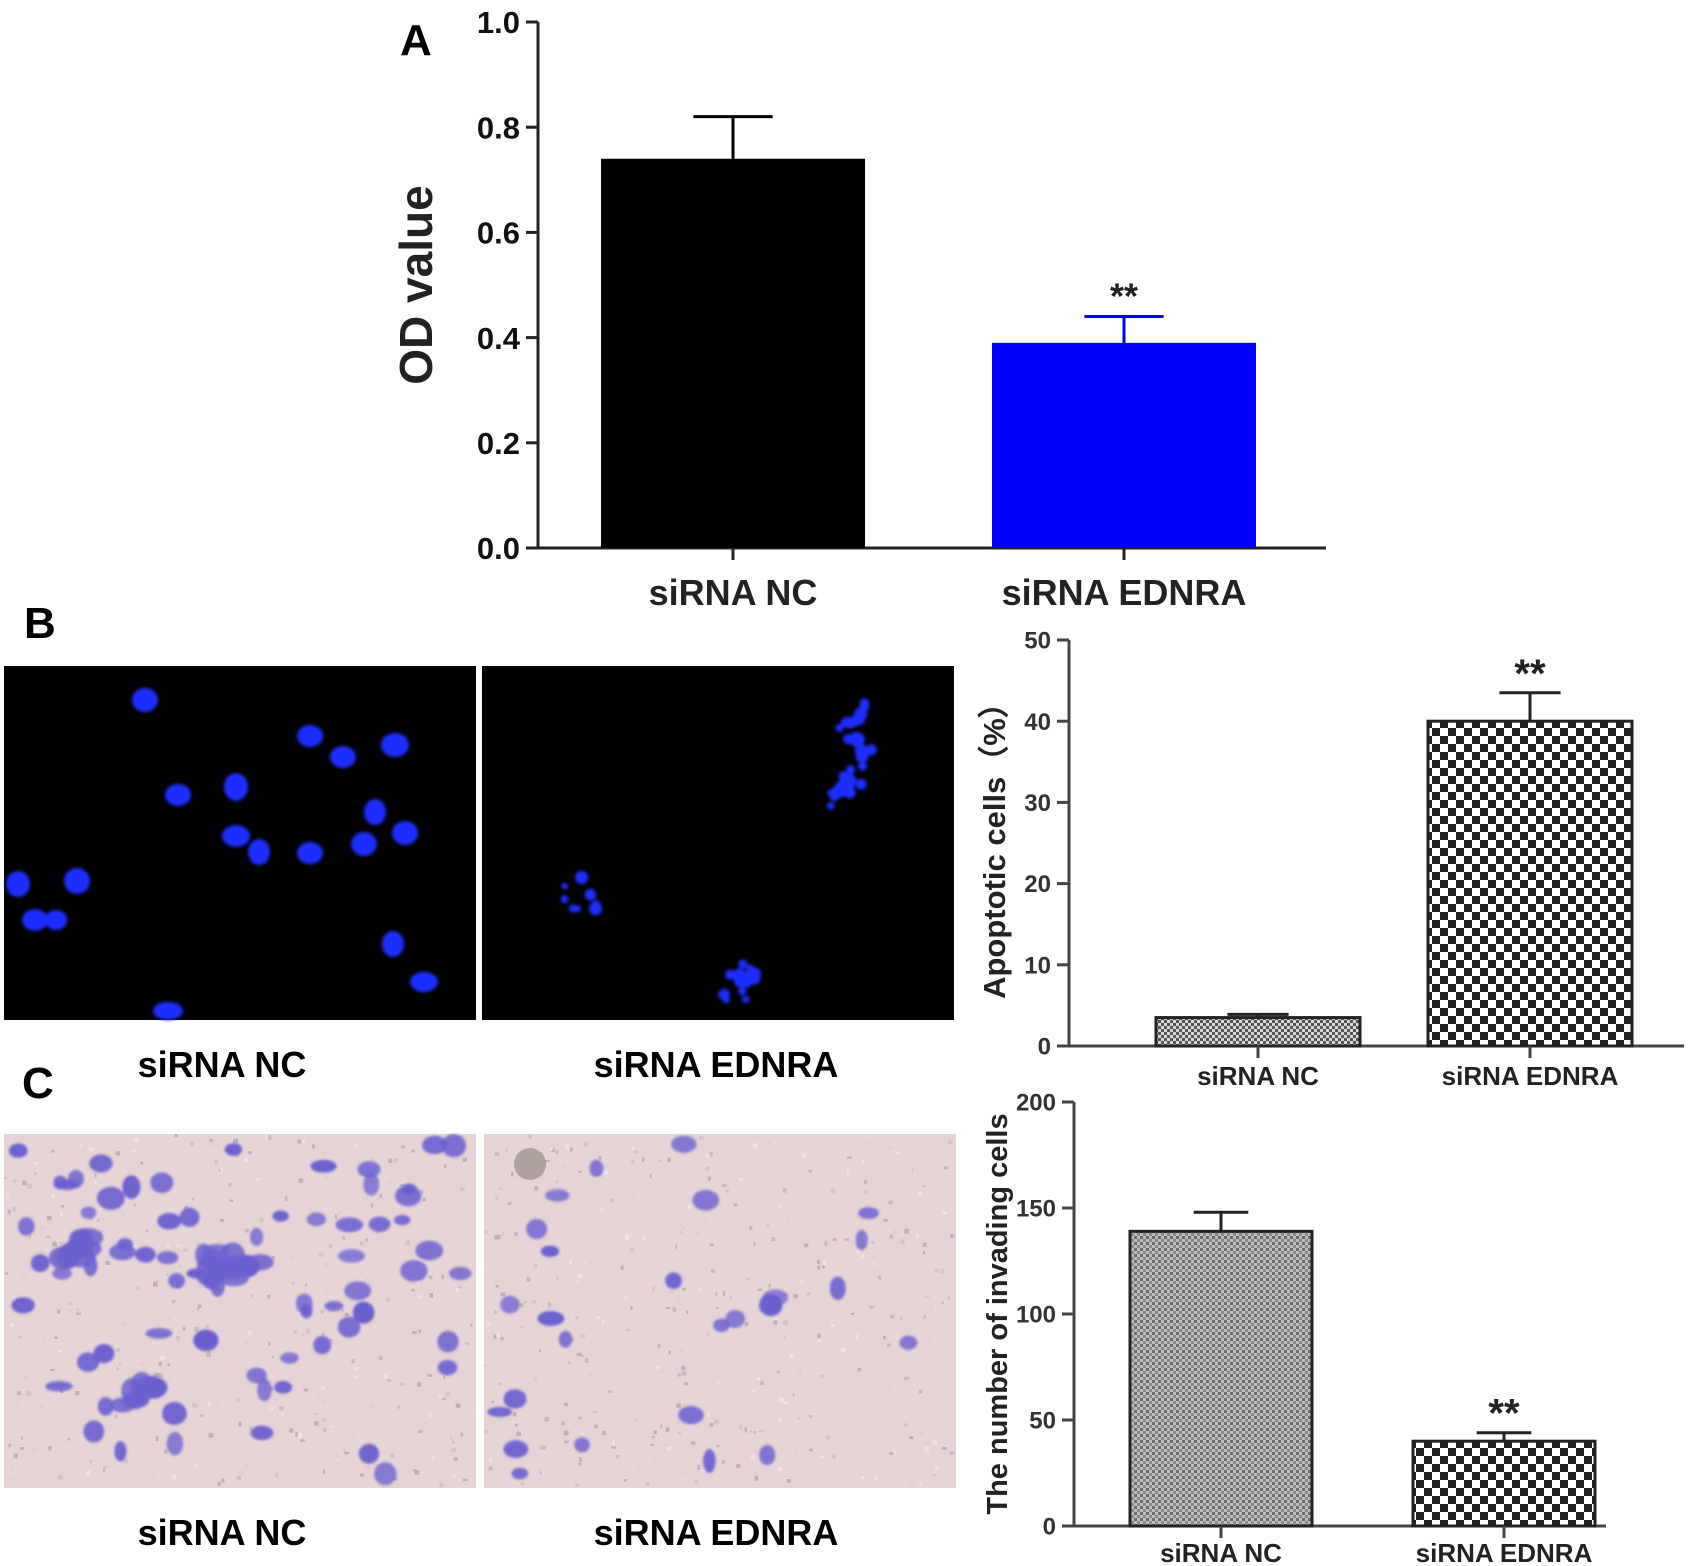  Describe the element at coordinates (498, 127) in the screenshot. I see `y-tick-label: 0.8` at that location.